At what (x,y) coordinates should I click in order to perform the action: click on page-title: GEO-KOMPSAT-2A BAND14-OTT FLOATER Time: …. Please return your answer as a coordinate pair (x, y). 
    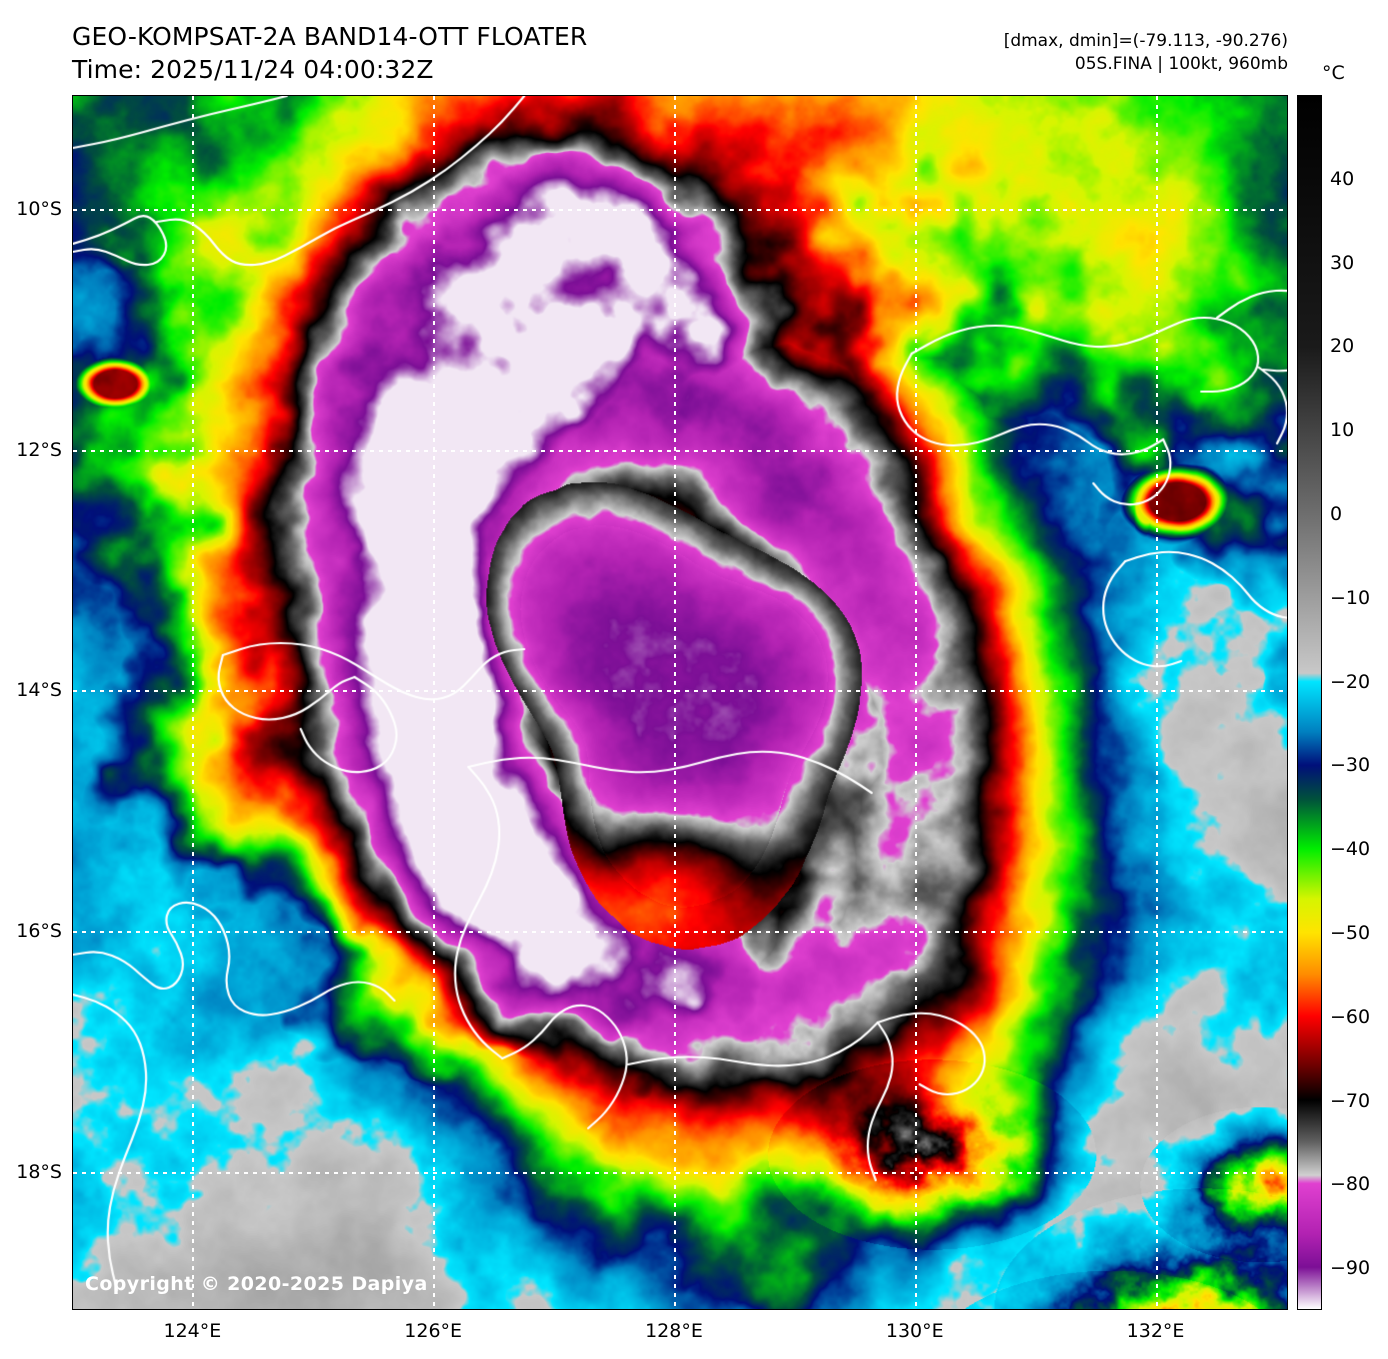
    Looking at the image, I should click on (329, 53).